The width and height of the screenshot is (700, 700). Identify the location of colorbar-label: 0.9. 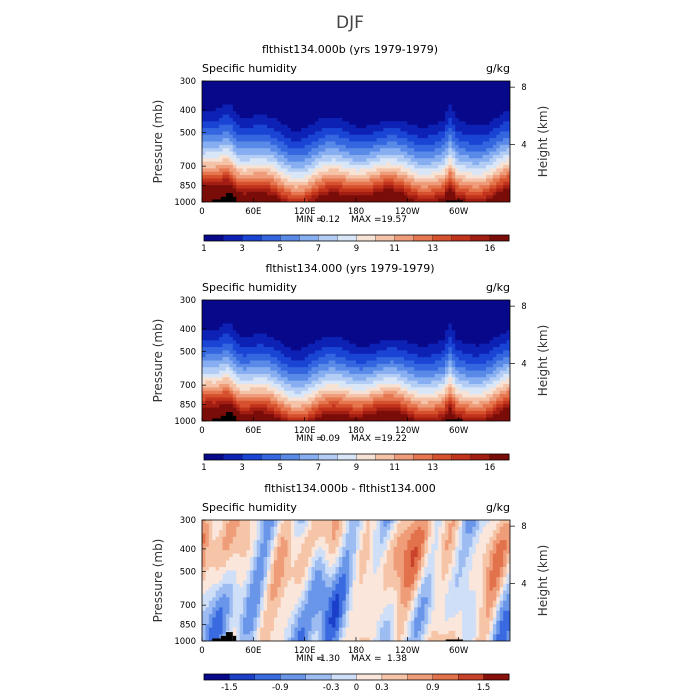
(433, 688).